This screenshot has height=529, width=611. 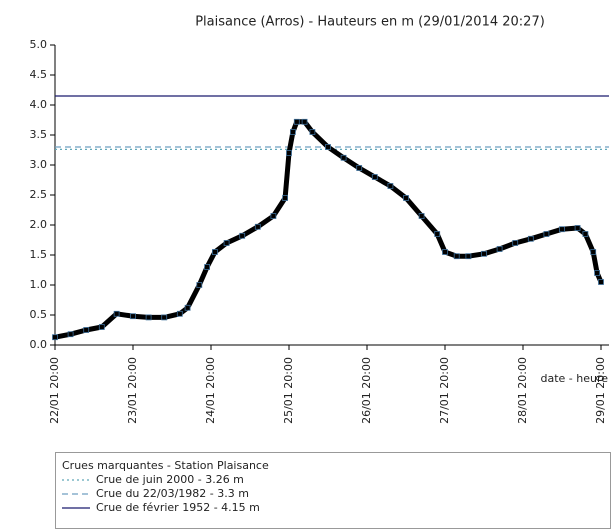 What do you see at coordinates (39, 224) in the screenshot?
I see `y-tick-label: 2.0` at bounding box center [39, 224].